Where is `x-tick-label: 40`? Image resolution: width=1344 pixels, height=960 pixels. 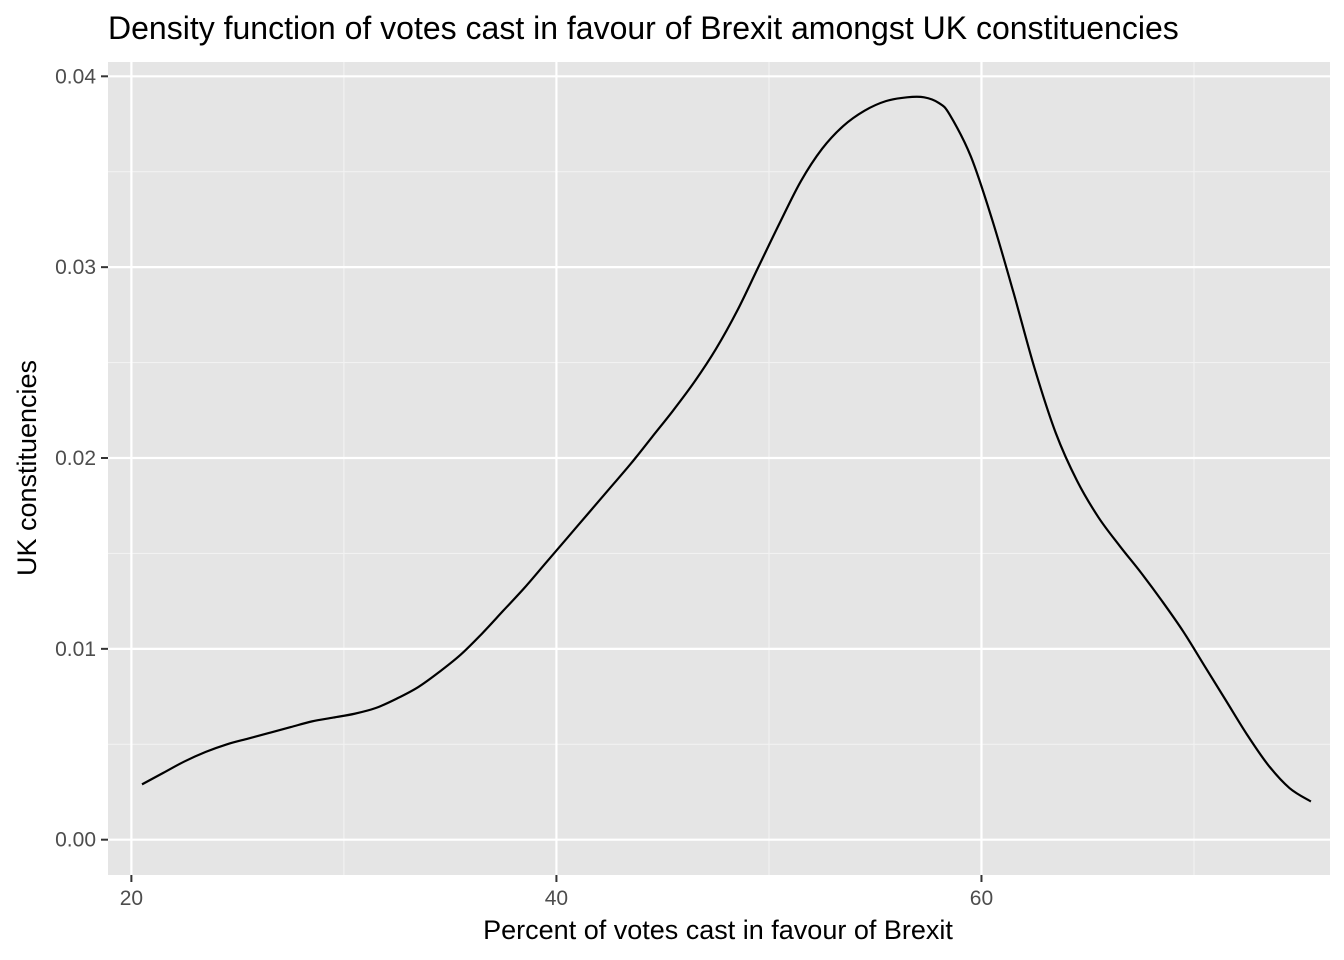
x-tick-label: 40 is located at coordinates (556, 898).